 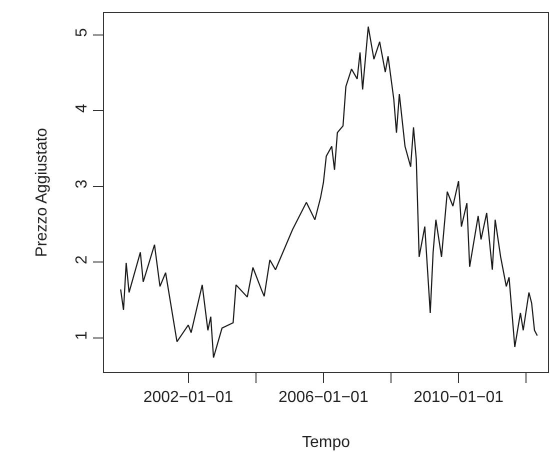 What do you see at coordinates (82, 33) in the screenshot?
I see `y-tick-label: 5` at bounding box center [82, 33].